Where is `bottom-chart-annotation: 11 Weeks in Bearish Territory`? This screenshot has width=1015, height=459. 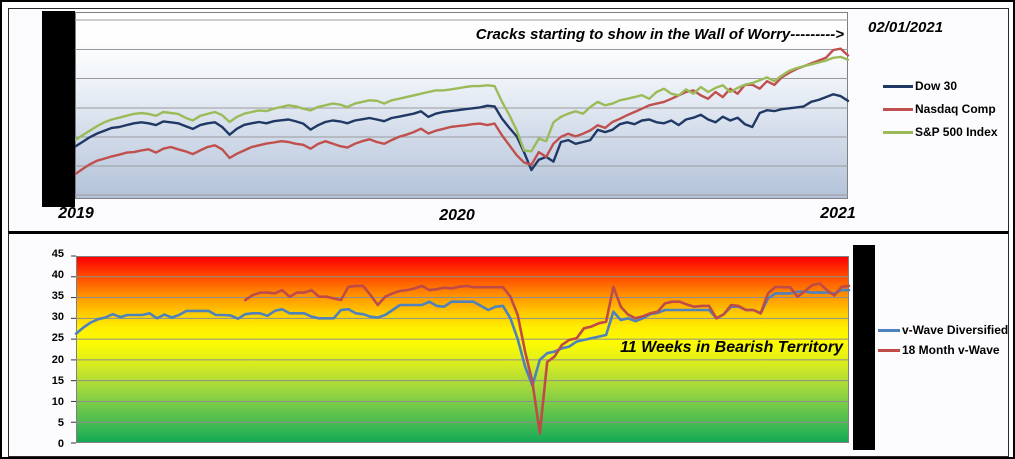 bottom-chart-annotation: 11 Weeks in Bearish Territory is located at coordinates (731, 347).